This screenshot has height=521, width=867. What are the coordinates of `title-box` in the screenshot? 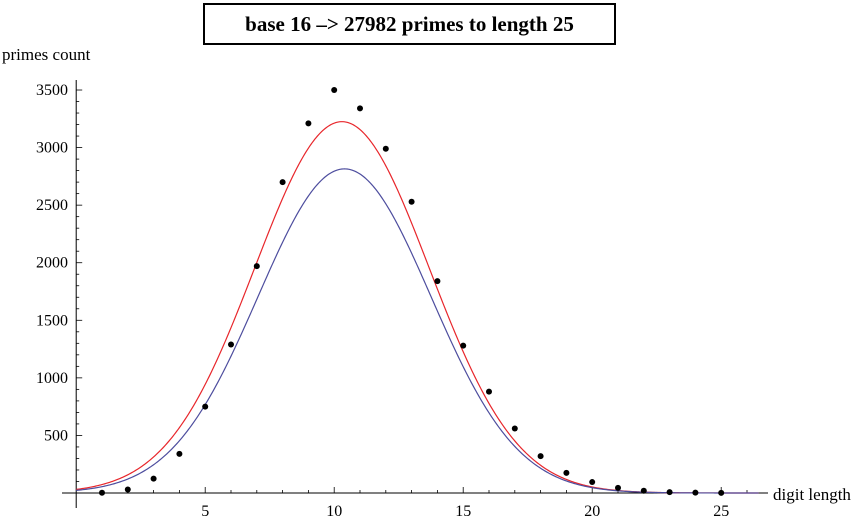 It's located at (409, 24).